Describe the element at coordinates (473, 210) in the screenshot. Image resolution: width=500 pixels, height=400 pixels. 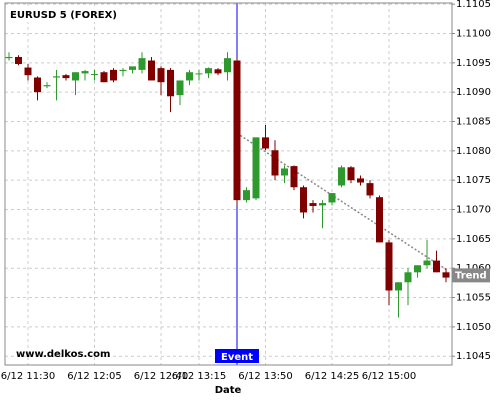
I see `y-tick-label: 1.1070` at that location.